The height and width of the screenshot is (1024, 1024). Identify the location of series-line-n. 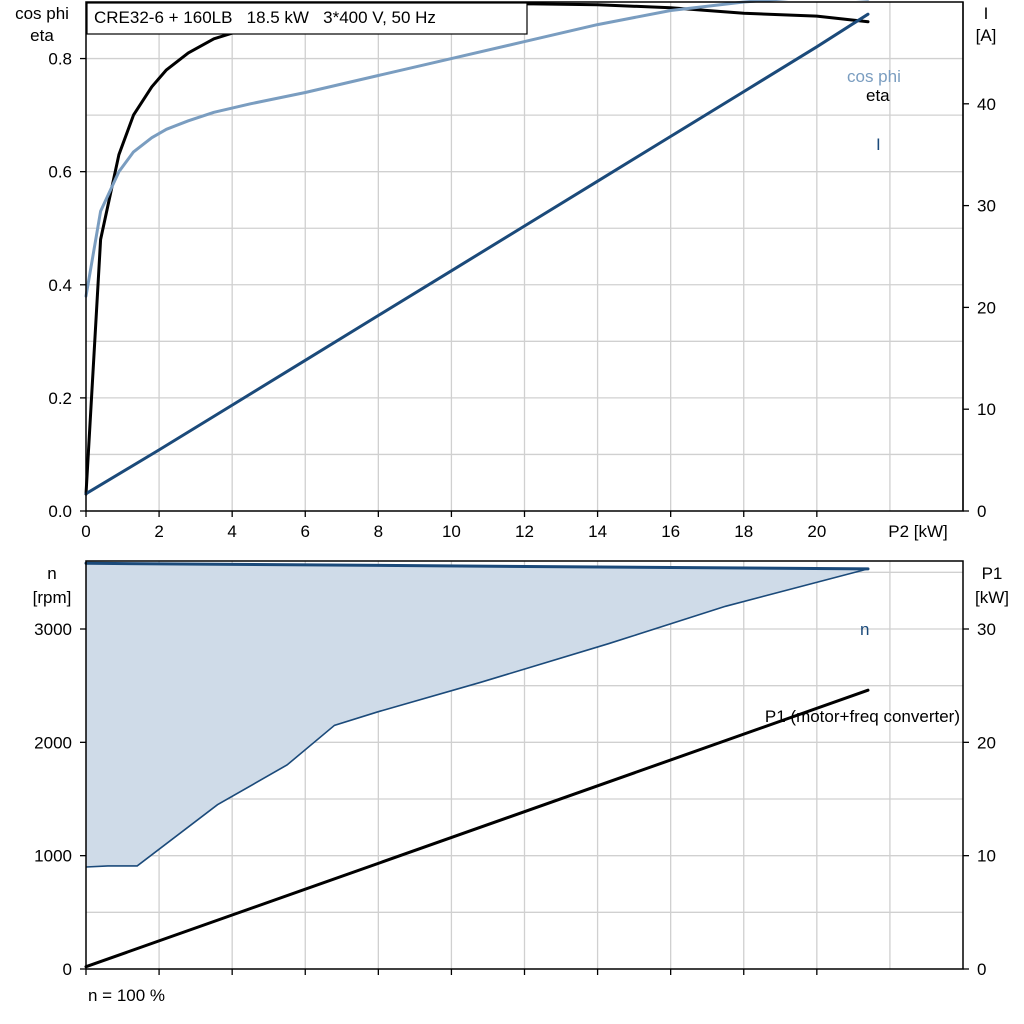
(477, 566).